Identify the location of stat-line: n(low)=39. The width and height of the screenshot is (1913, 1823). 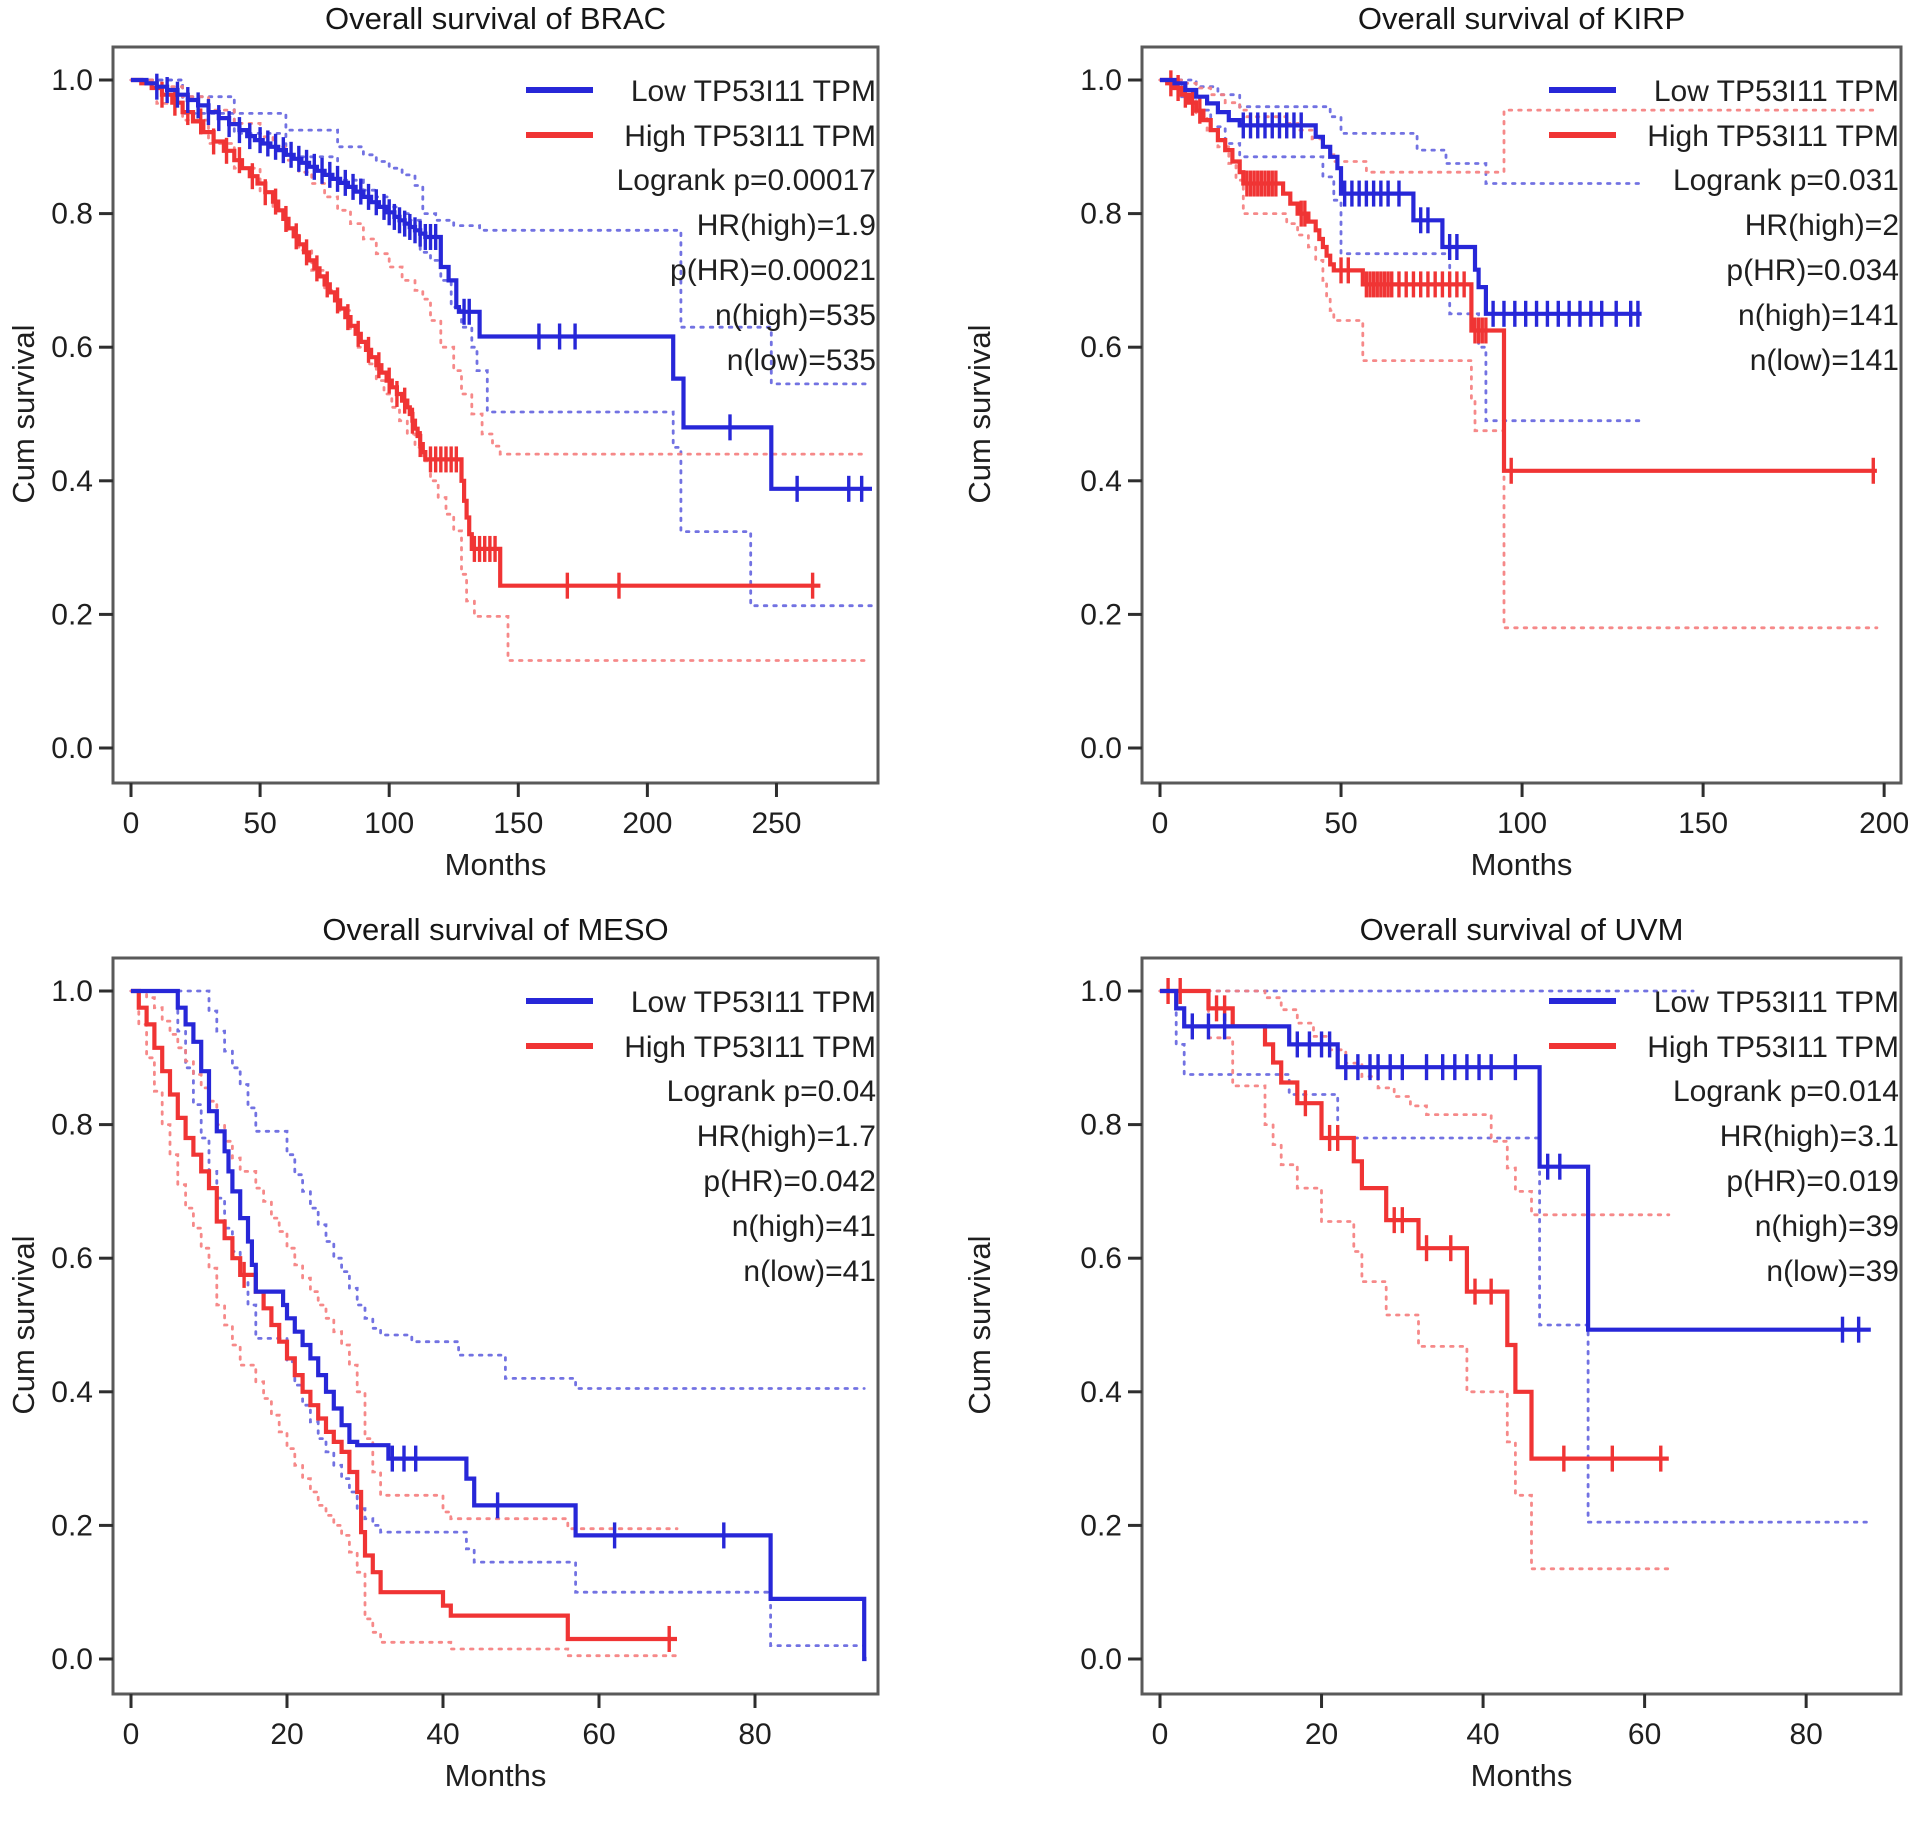
(1832, 1271).